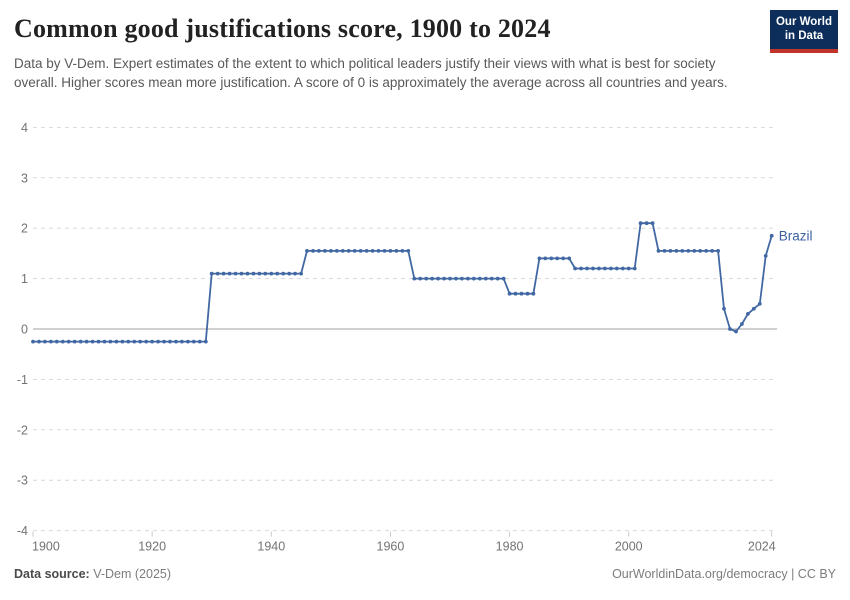 The width and height of the screenshot is (850, 600). Describe the element at coordinates (804, 31) in the screenshot. I see `owid-logo: Our World in Data` at that location.